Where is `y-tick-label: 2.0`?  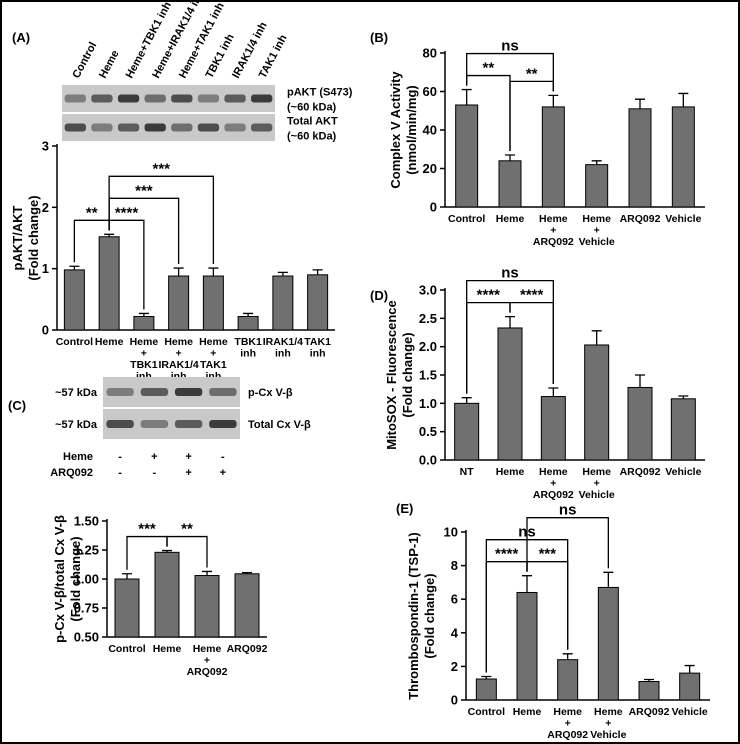
y-tick-label: 2.0 is located at coordinates (428, 346).